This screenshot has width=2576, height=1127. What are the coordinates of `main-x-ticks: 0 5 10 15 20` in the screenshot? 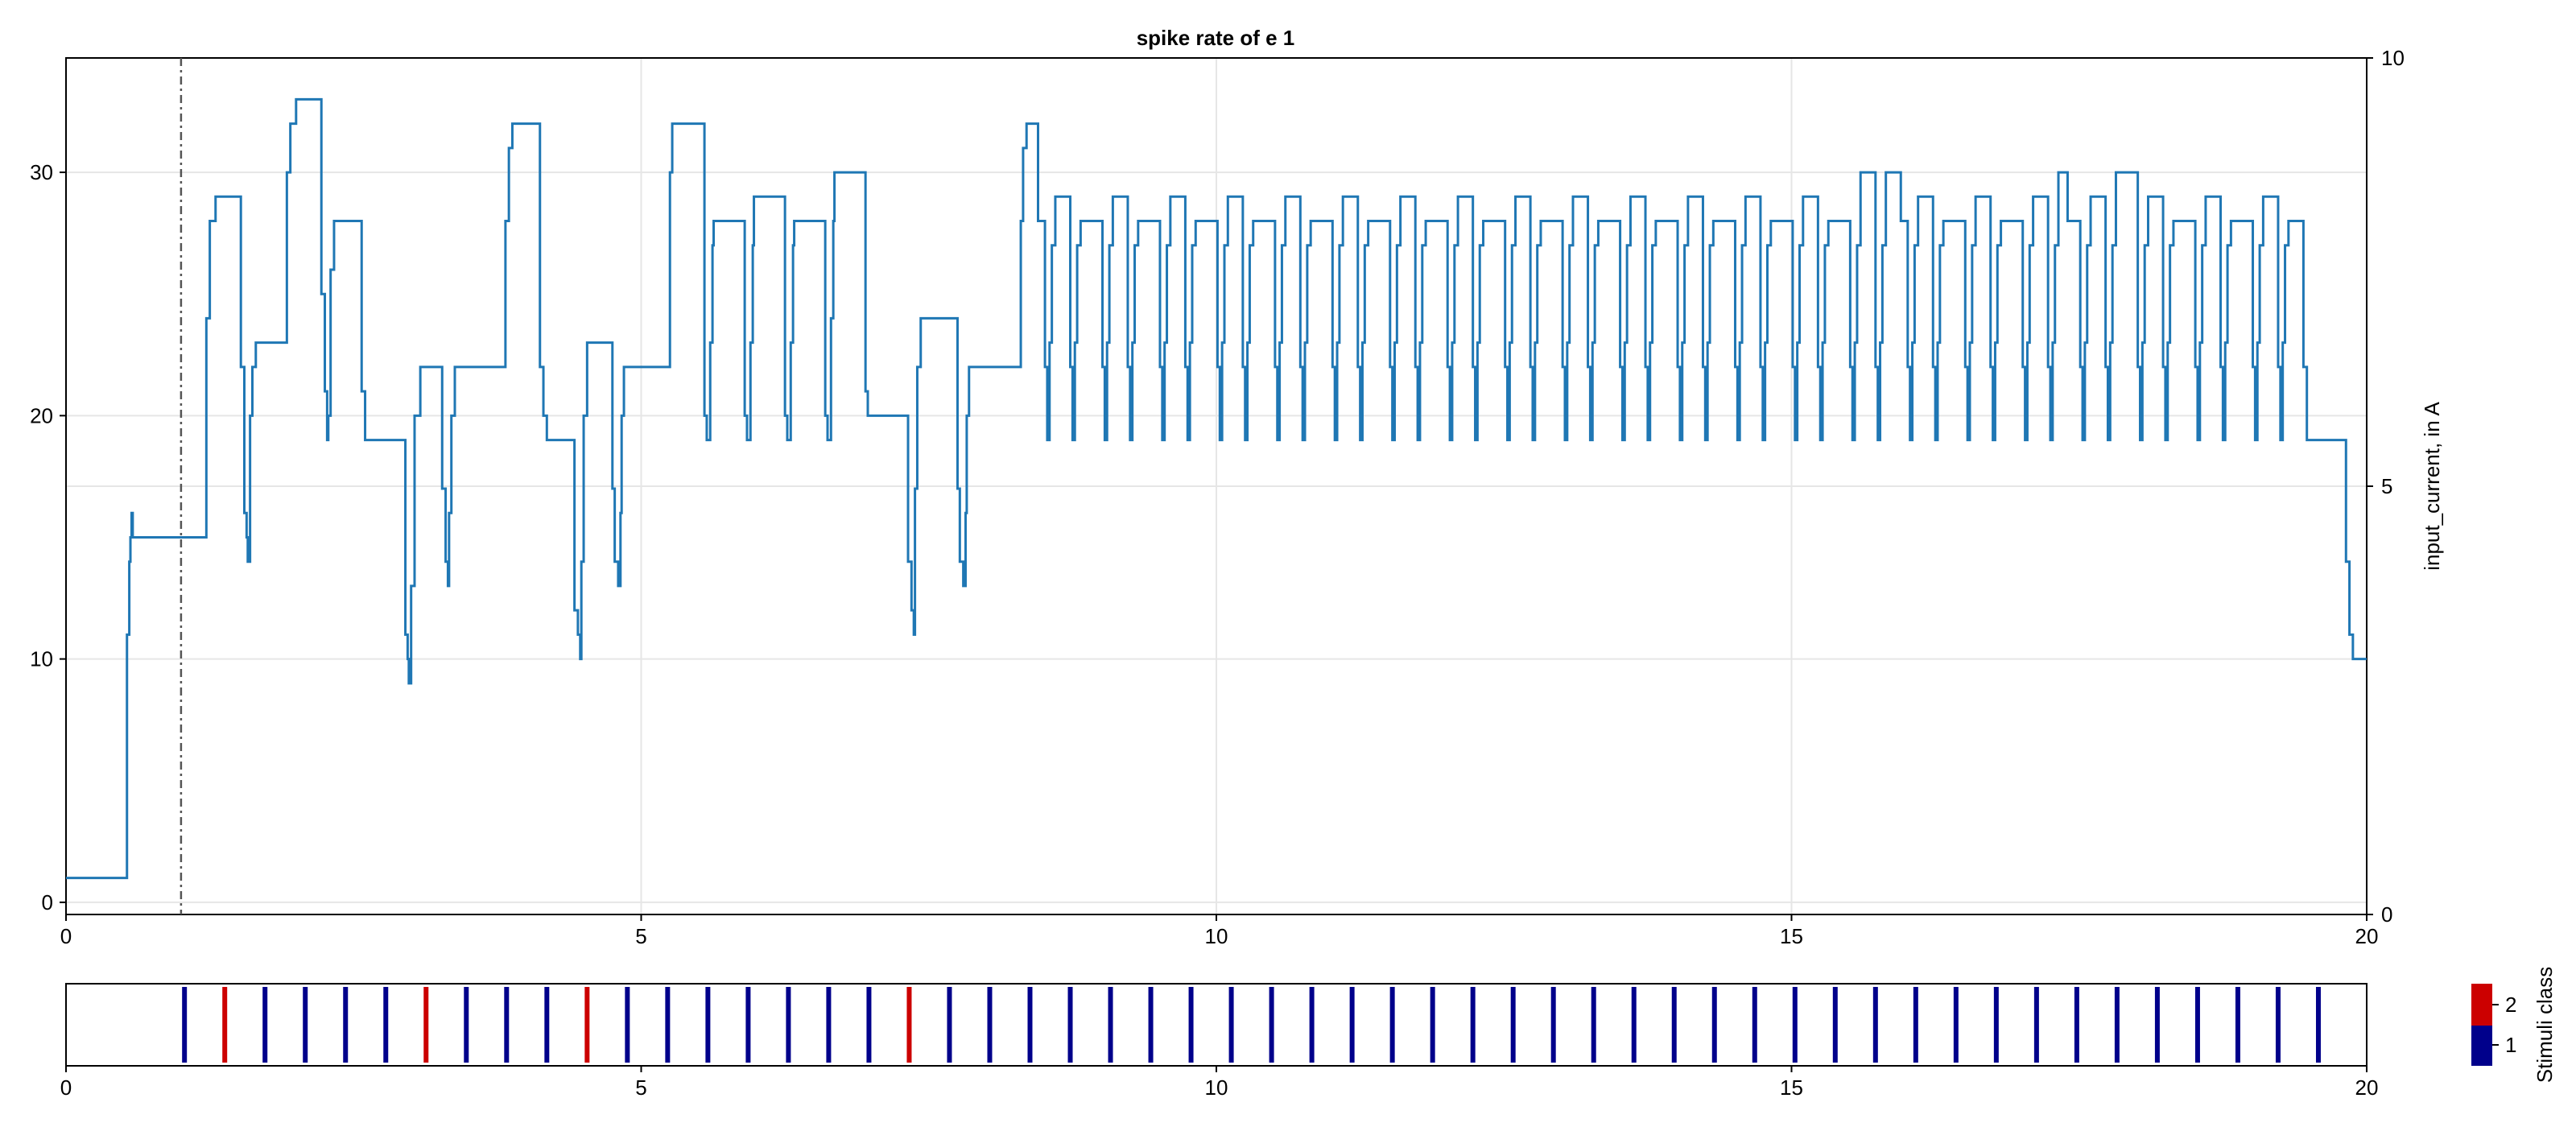 It's located at (1219, 931).